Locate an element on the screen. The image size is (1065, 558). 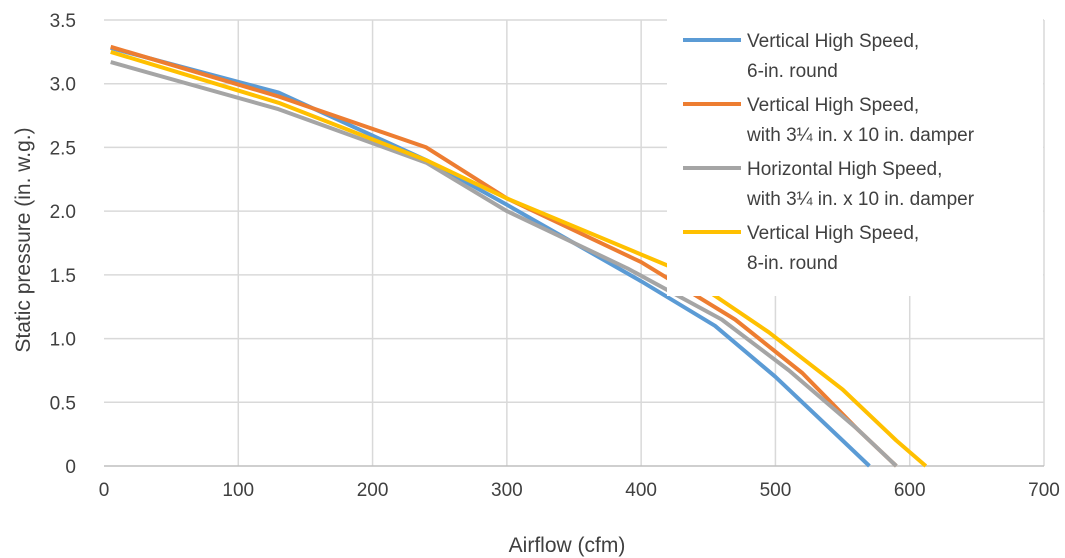
legend-label-1: Vertical High Speed, is located at coordinates (833, 41).